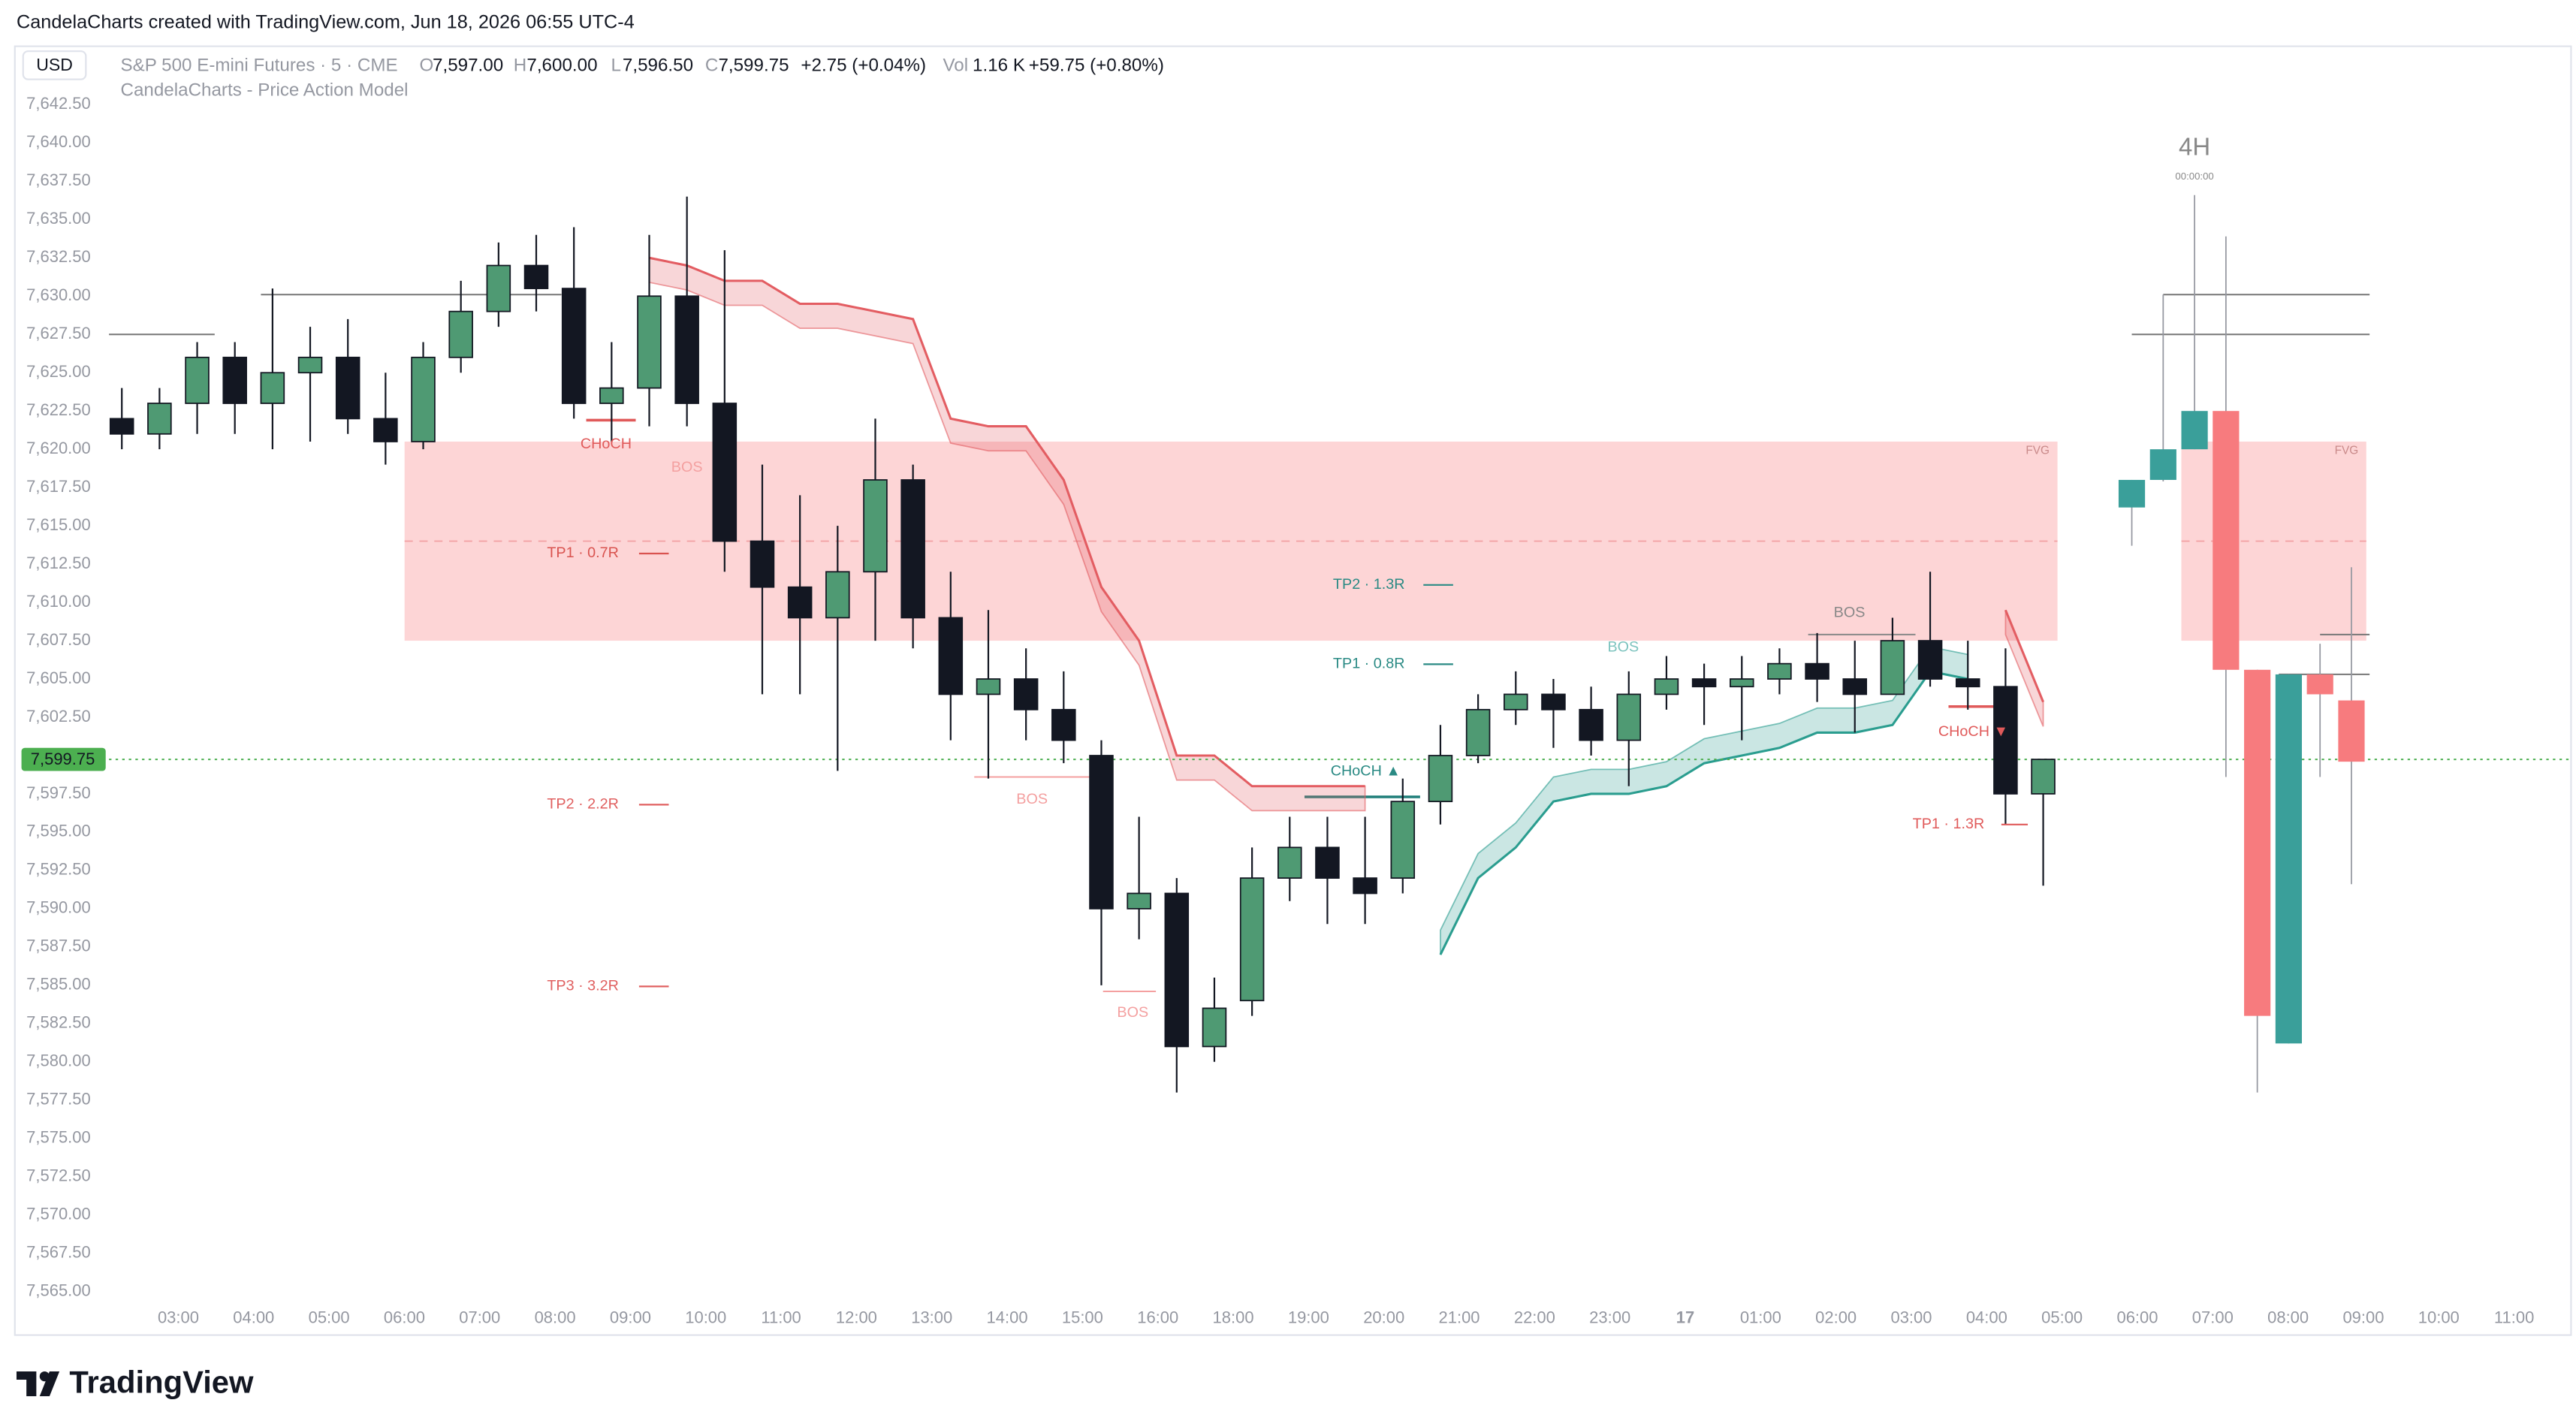 The height and width of the screenshot is (1421, 2576). I want to click on x-tick-label: 14:00, so click(1007, 1317).